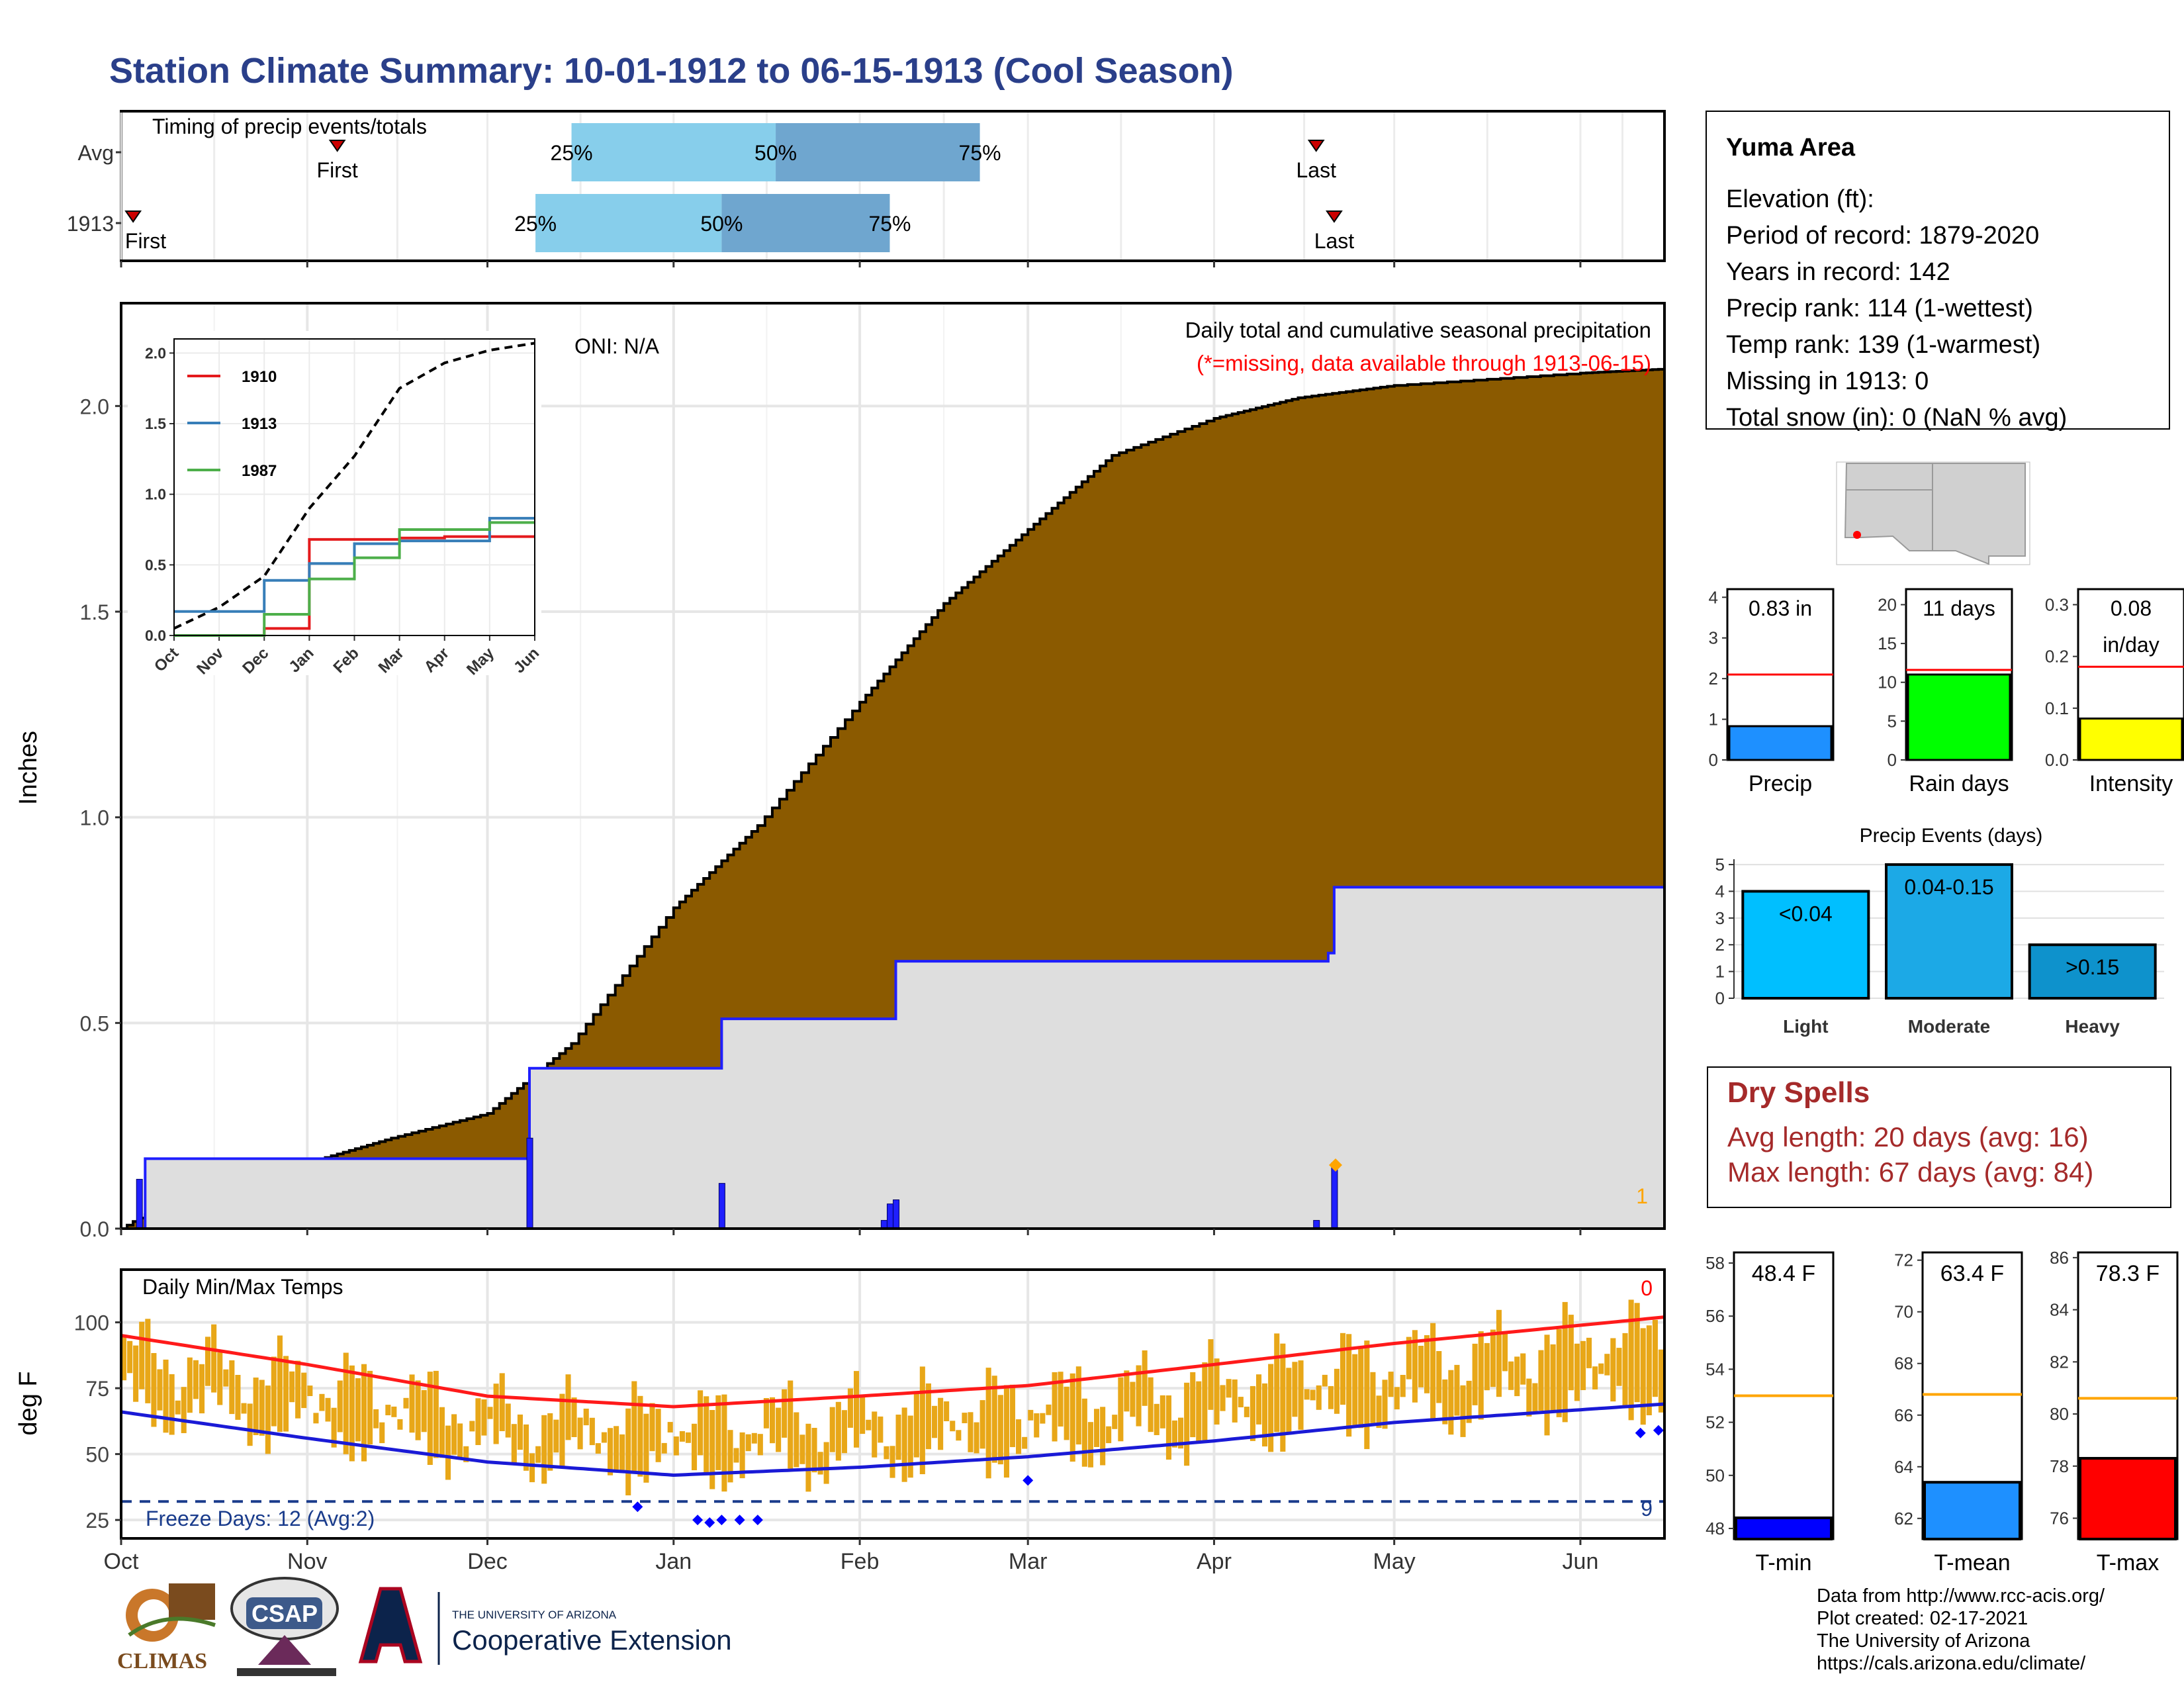 The height and width of the screenshot is (1688, 2184). I want to click on temp-summary-tick-label: 48, so click(1715, 1528).